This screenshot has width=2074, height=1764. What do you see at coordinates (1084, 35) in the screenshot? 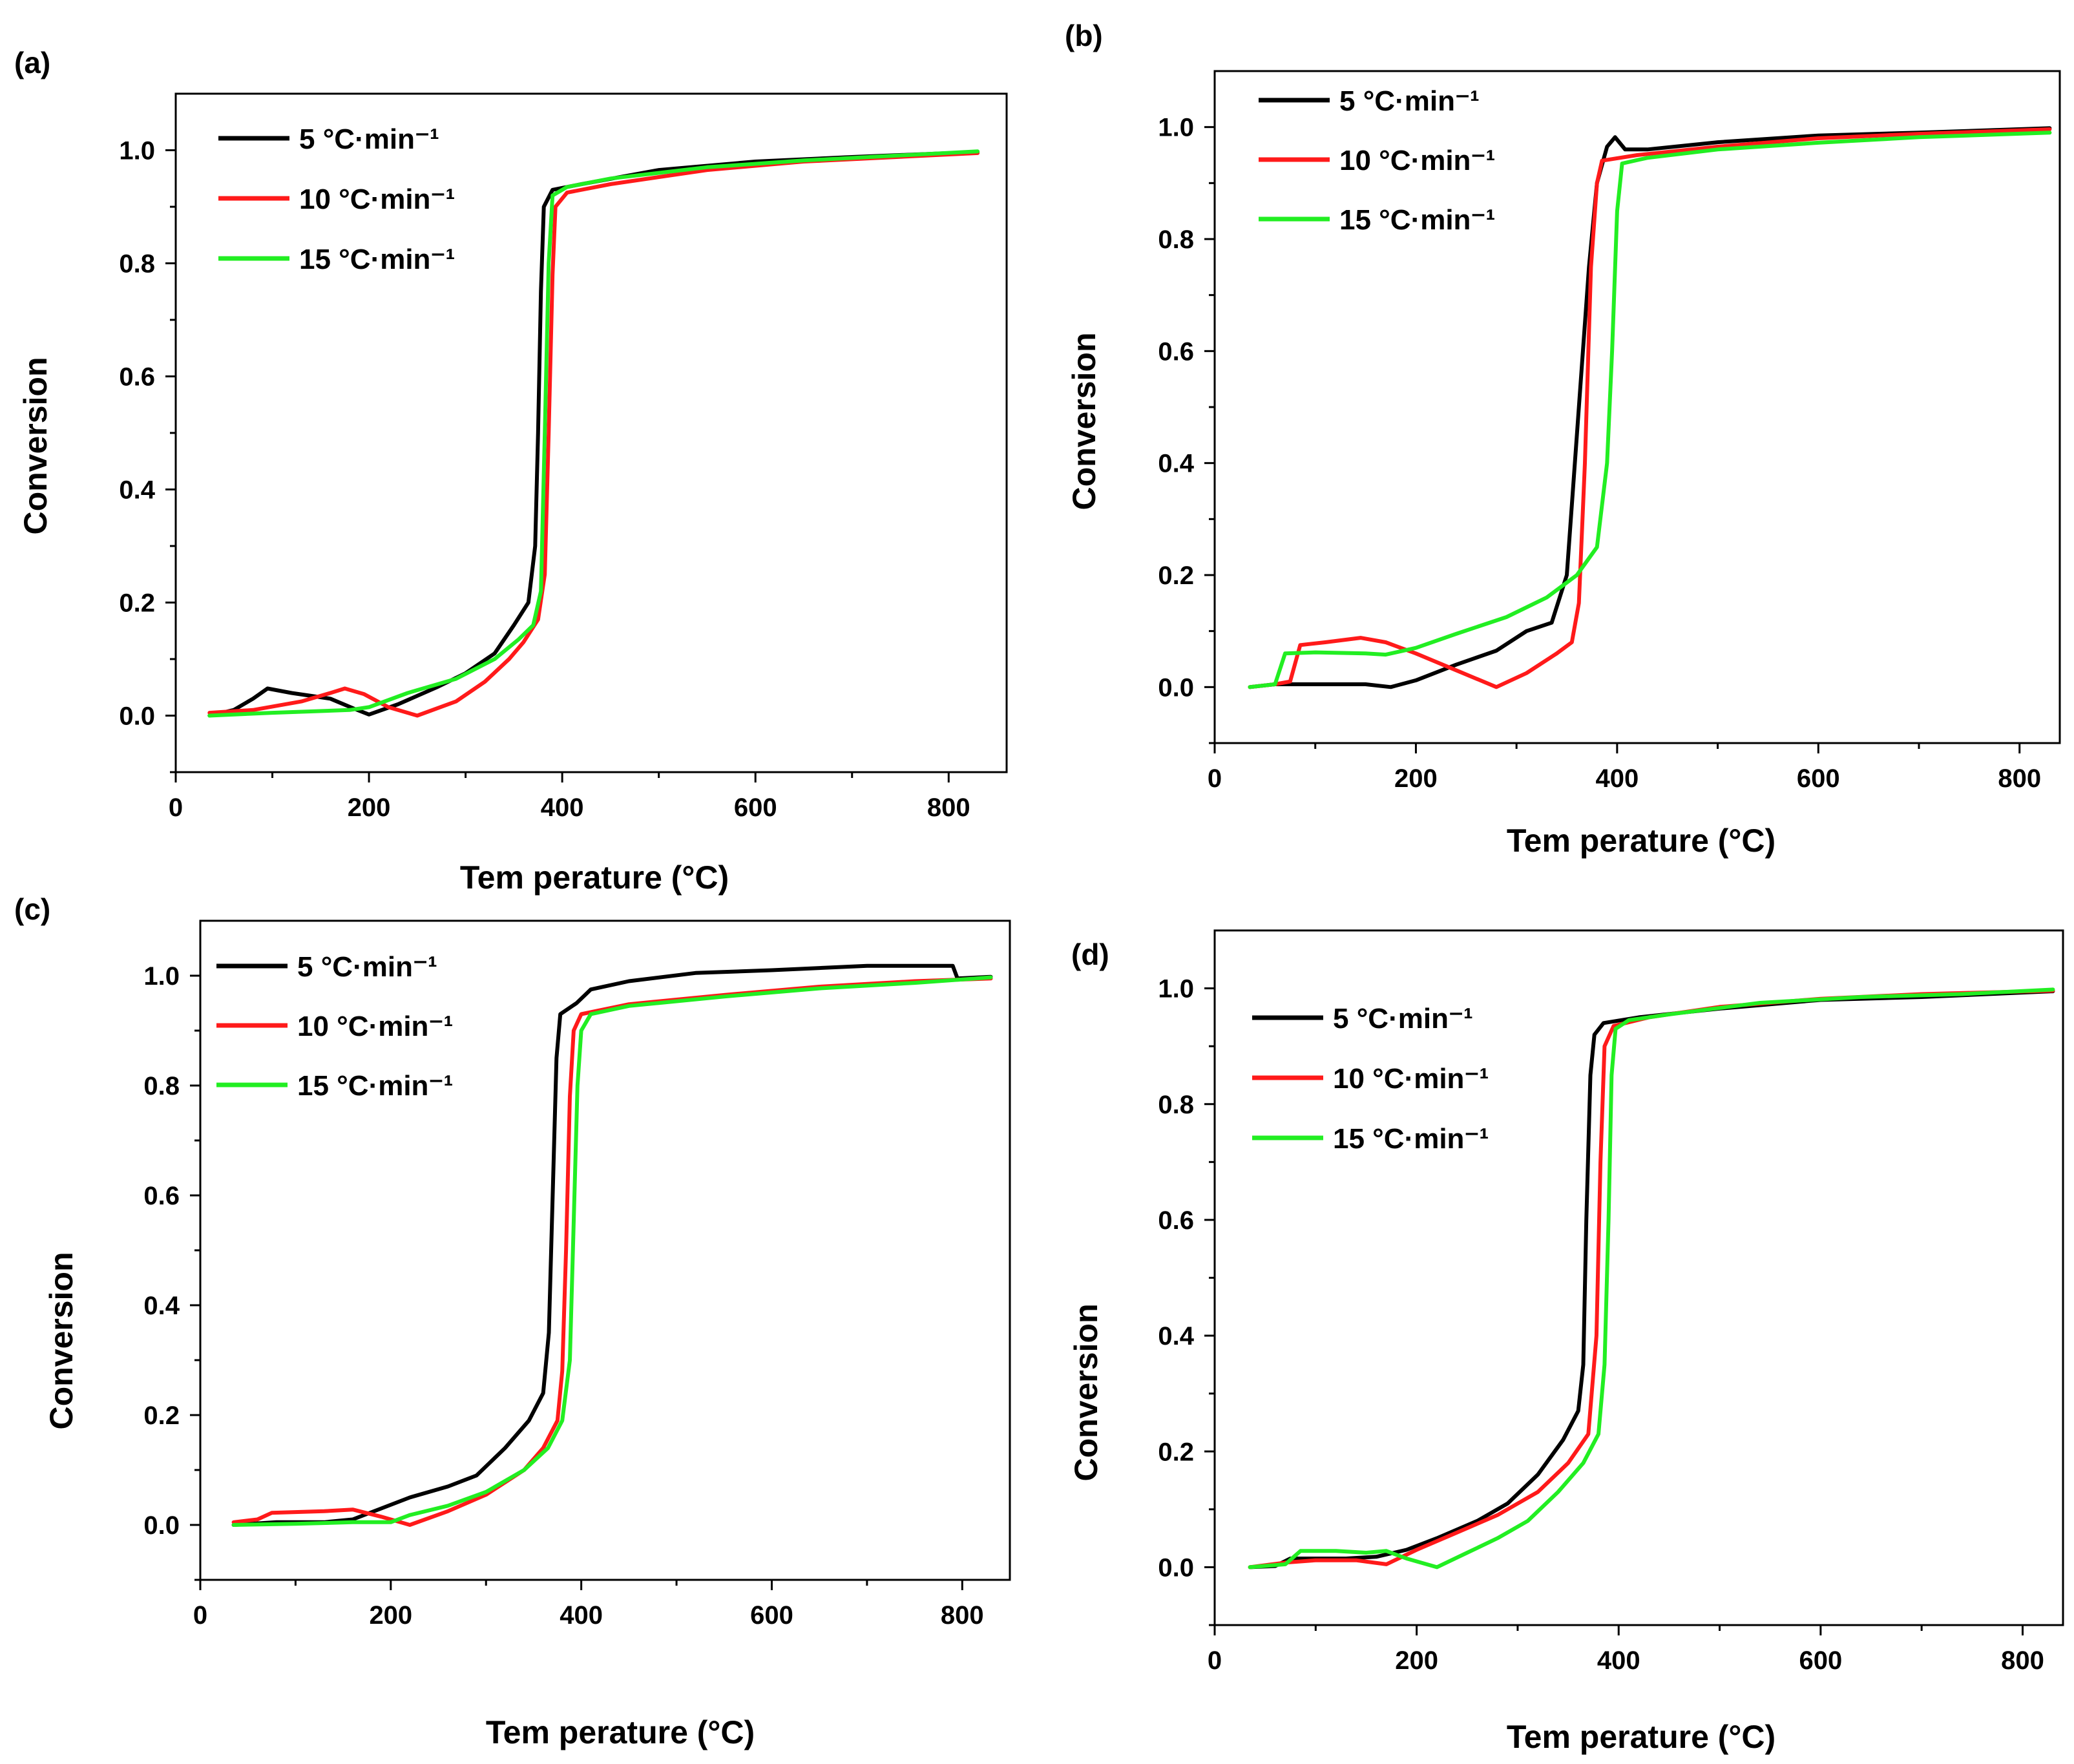
I see `panel-label: (b)` at bounding box center [1084, 35].